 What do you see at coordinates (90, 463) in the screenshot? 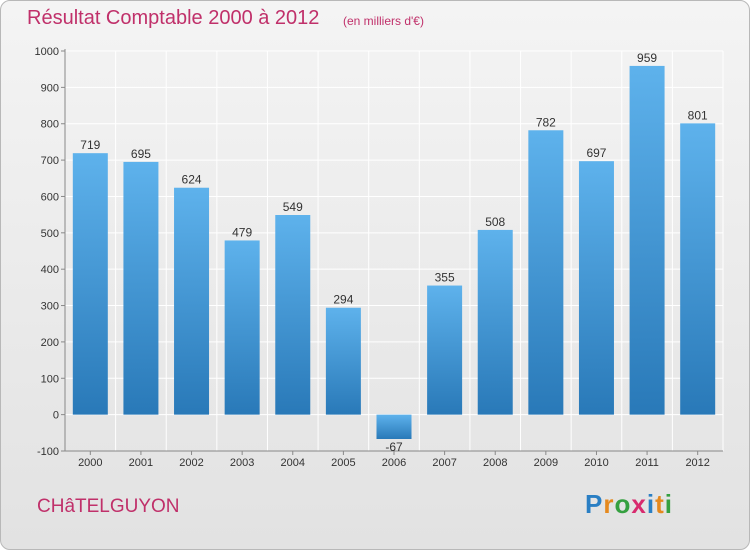
I see `x-tick-label: 2000` at bounding box center [90, 463].